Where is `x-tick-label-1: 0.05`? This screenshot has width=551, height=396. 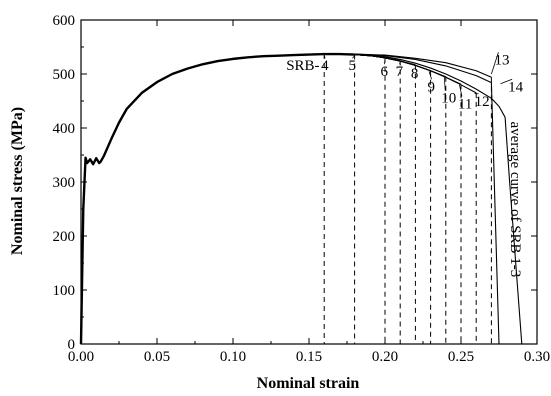 x-tick-label-1: 0.05 is located at coordinates (157, 357).